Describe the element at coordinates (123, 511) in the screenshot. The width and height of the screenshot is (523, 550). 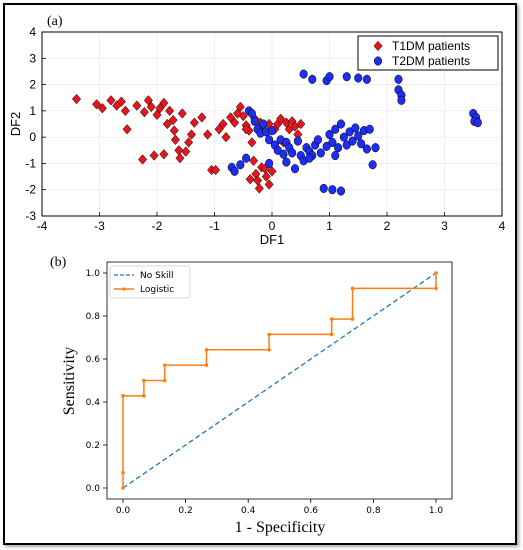
I see `roc-x-tick-label: 0.0` at that location.